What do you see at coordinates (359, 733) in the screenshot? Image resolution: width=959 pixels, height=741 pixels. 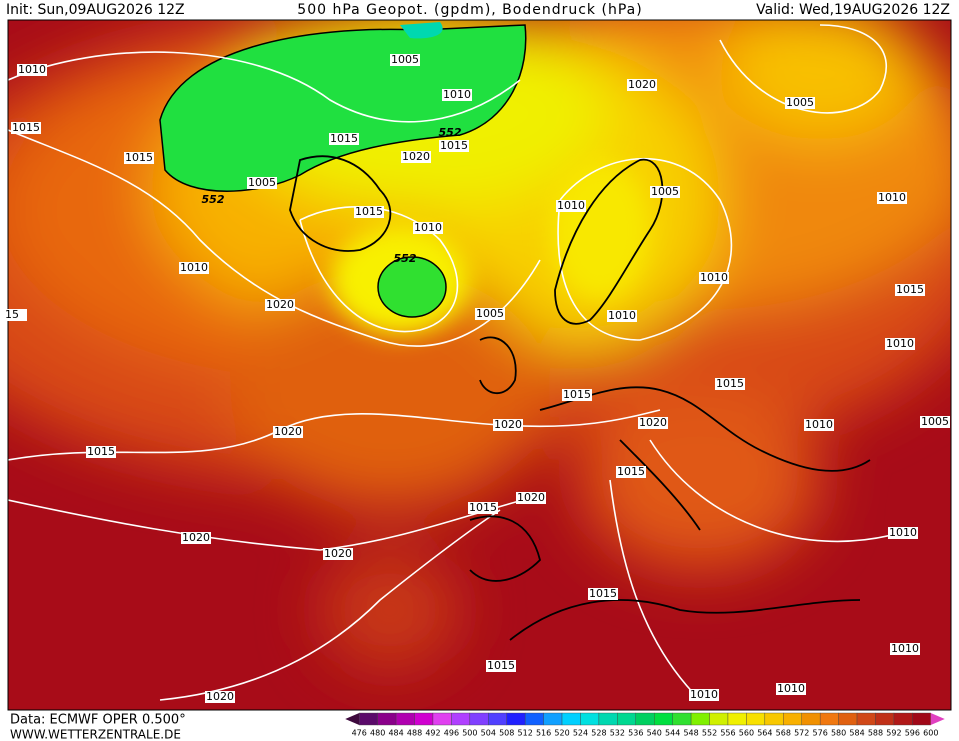 I see `colorbar-label: 476` at bounding box center [359, 733].